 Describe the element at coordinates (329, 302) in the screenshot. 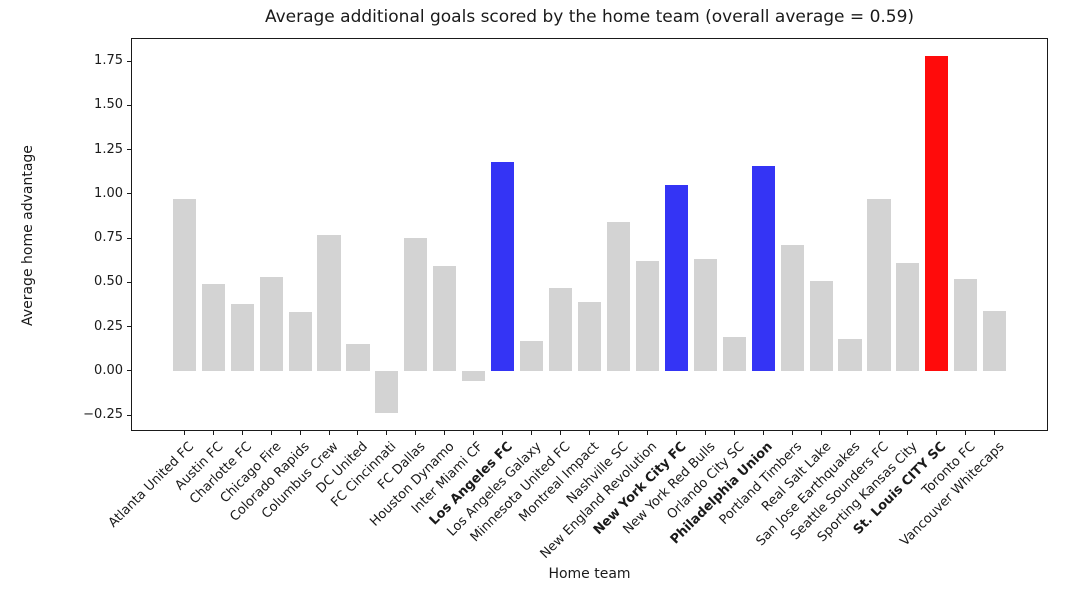

I see `bar-columbus-crew` at that location.